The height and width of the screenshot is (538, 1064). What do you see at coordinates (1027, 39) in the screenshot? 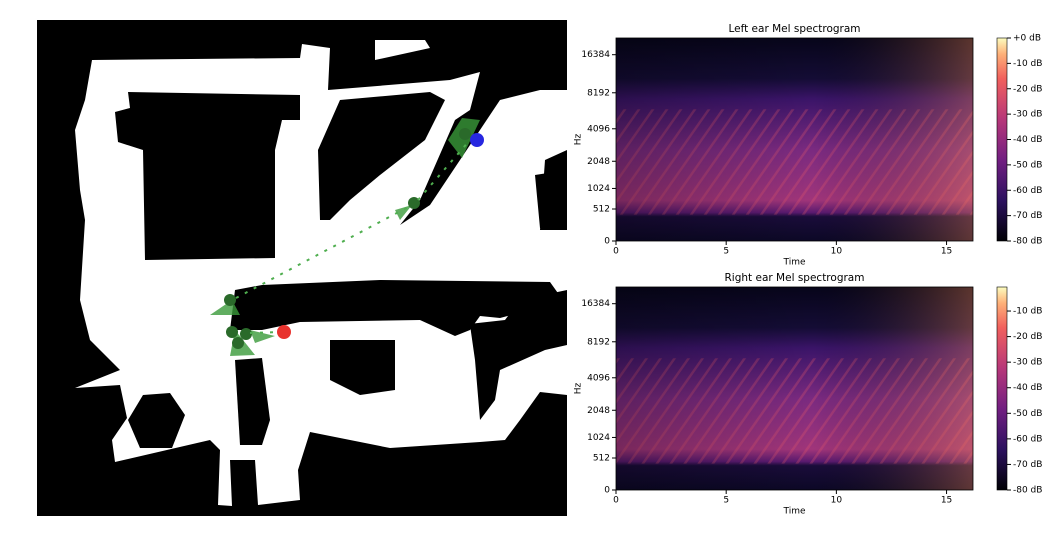
I see `colorbar-tick-label: +0 dB` at bounding box center [1027, 39].